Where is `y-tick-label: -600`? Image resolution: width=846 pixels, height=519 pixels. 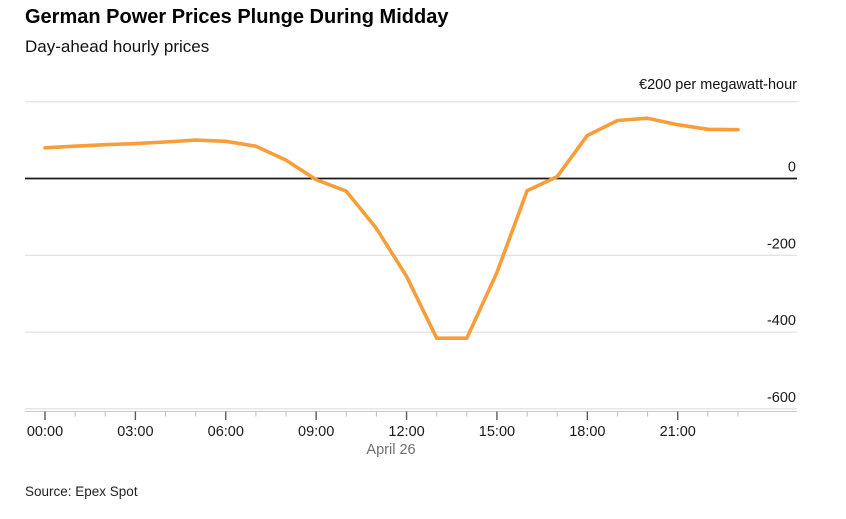 y-tick-label: -600 is located at coordinates (781, 398).